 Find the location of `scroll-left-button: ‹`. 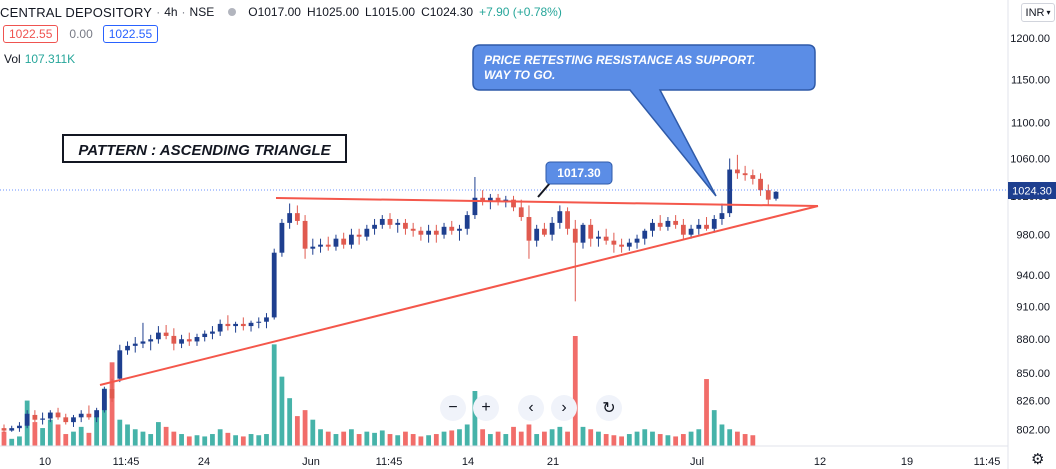

scroll-left-button: ‹ is located at coordinates (531, 408).